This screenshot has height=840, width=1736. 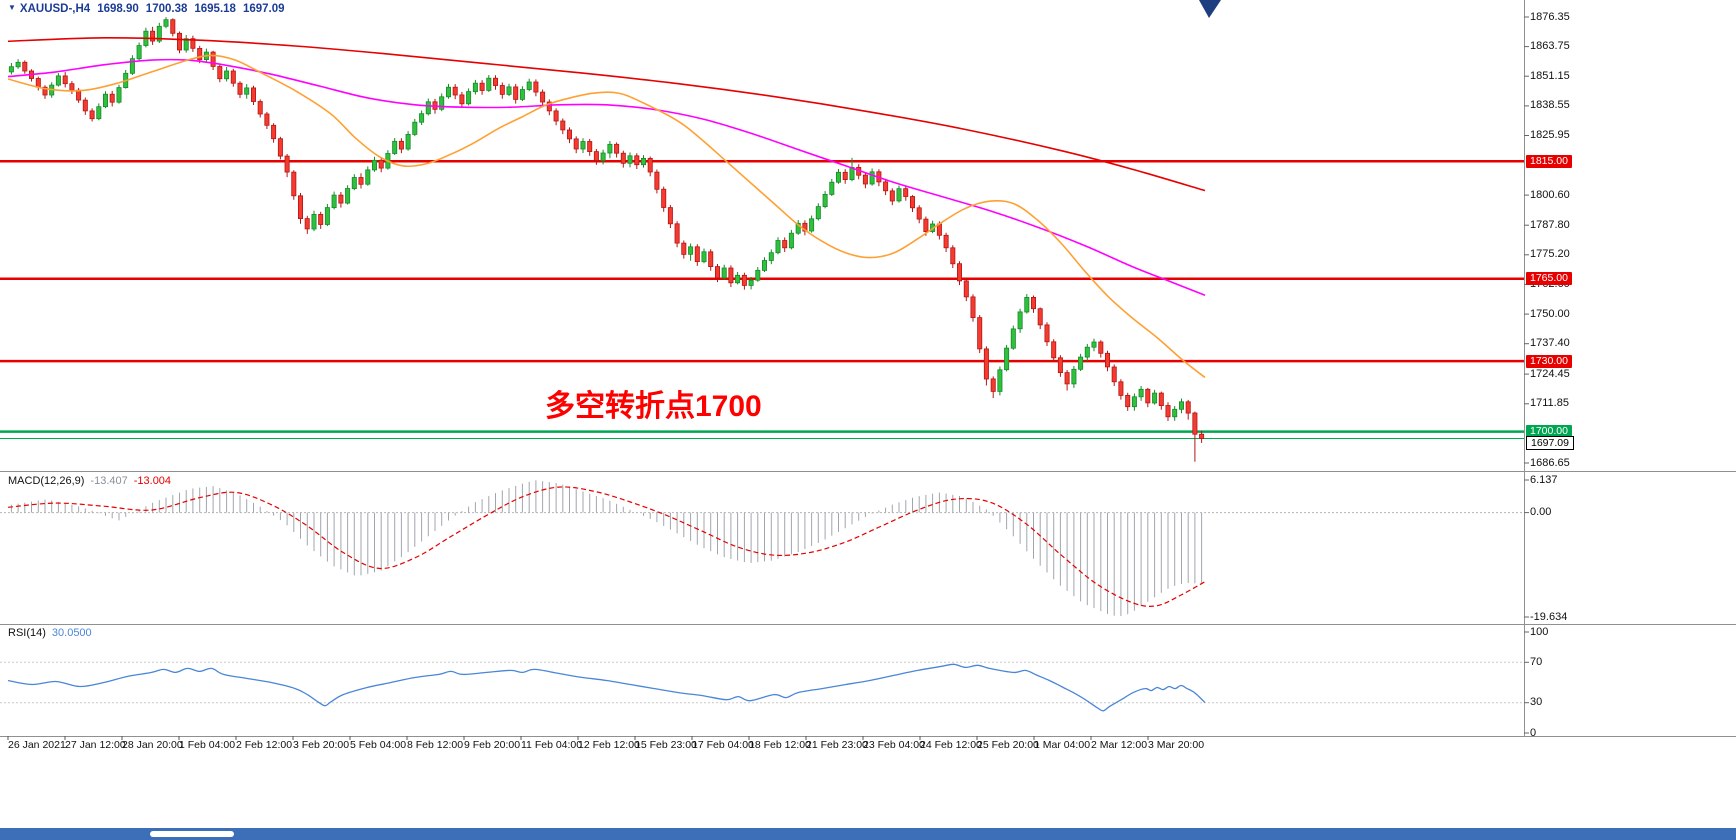 I want to click on date-tick-label: 28 Jan 20:00, so click(x=152, y=745).